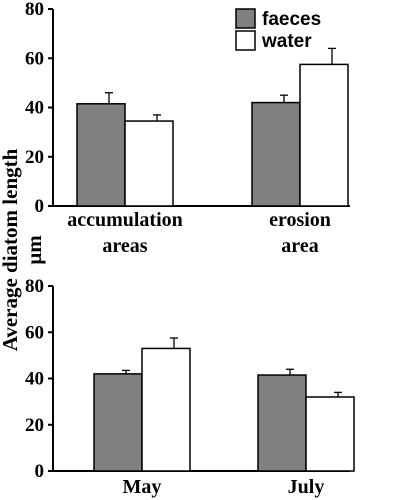 This screenshot has height=500, width=400. What do you see at coordinates (34, 250) in the screenshot?
I see `y-axis-label-line2: µm` at bounding box center [34, 250].